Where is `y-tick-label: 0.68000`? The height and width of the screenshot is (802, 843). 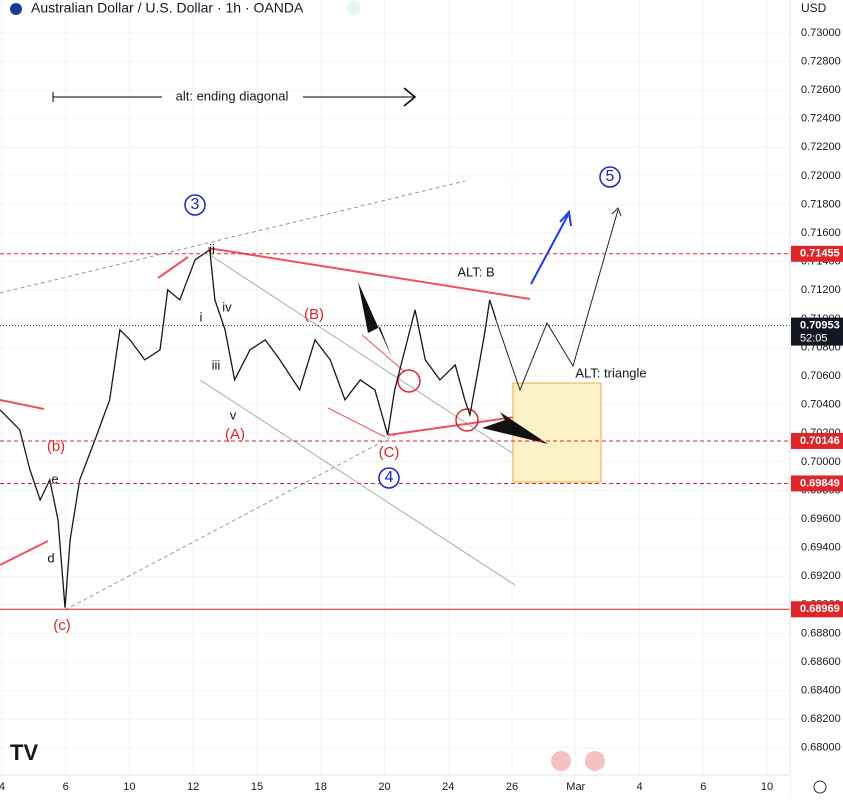 y-tick-label: 0.68000 is located at coordinates (821, 748).